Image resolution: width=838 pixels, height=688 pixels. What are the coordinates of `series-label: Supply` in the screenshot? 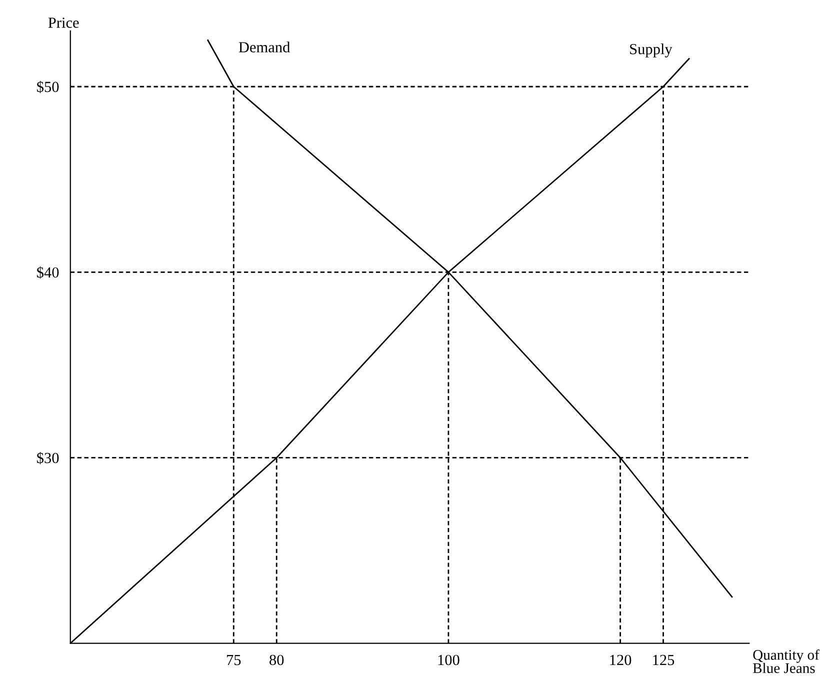 It's located at (651, 51).